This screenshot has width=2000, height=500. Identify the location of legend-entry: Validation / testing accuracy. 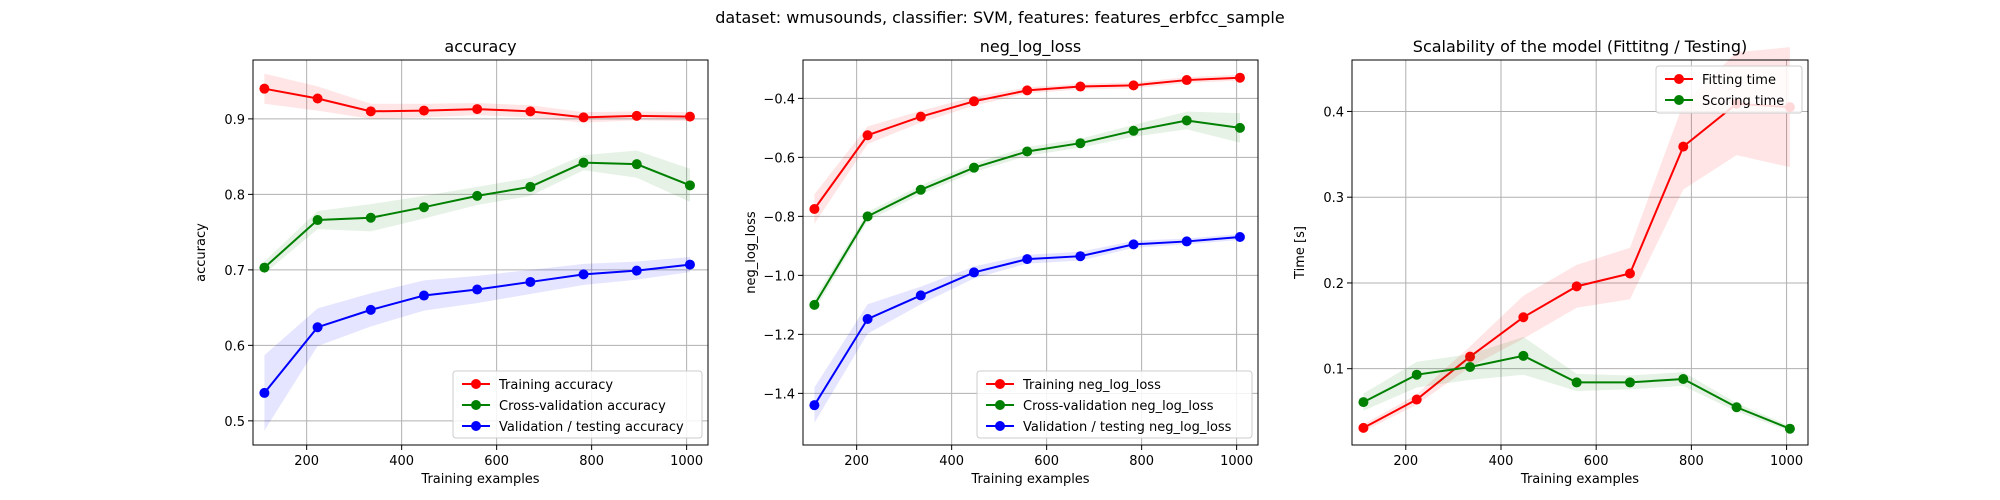
(591, 427).